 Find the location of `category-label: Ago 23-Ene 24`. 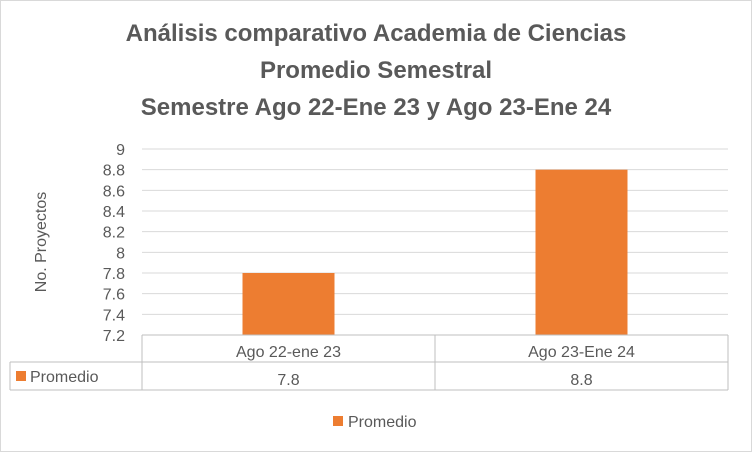

category-label: Ago 23-Ene 24 is located at coordinates (581, 352).